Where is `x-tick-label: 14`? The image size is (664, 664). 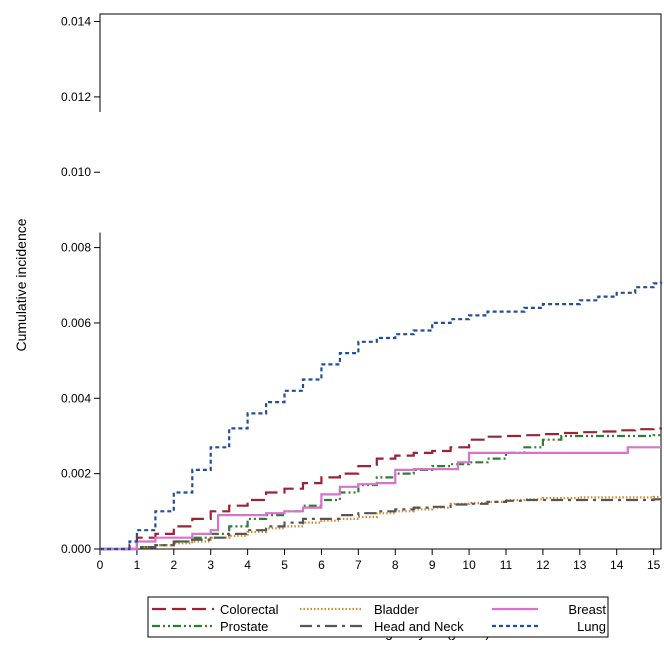
x-tick-label: 14 is located at coordinates (617, 565).